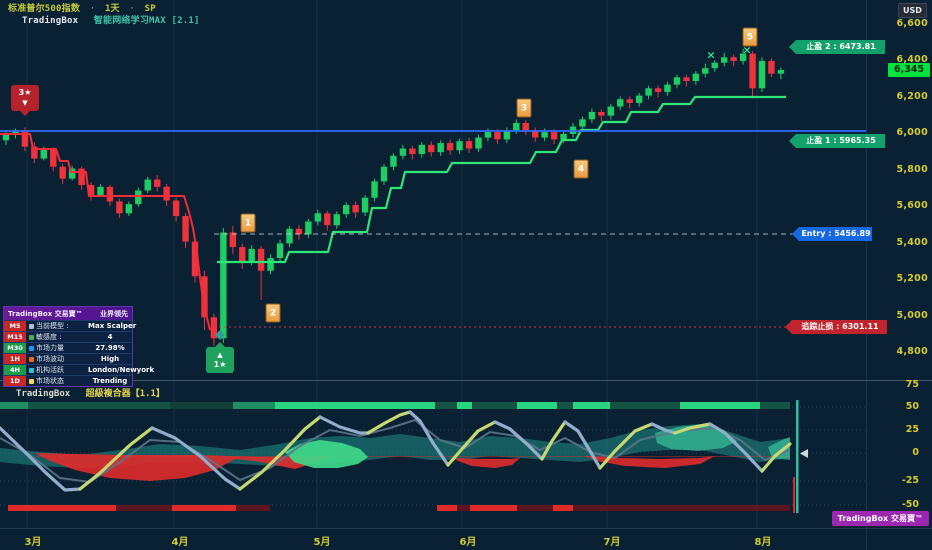 This screenshot has width=932, height=550. I want to click on price-axis-separator, so click(866, 275).